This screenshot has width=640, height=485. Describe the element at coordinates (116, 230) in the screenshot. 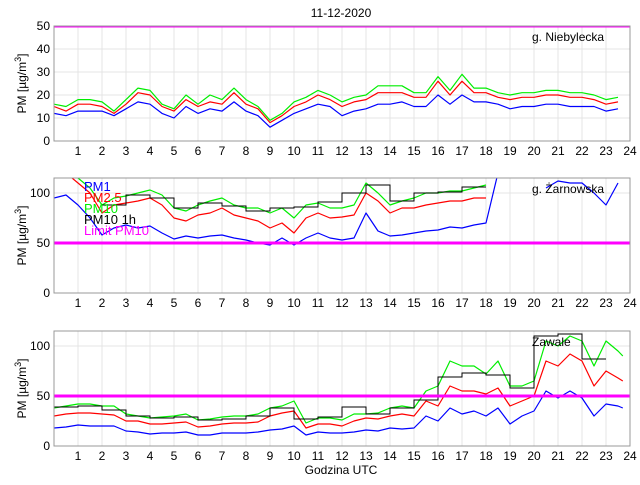

I see `legend-entry: Limit PM10` at that location.